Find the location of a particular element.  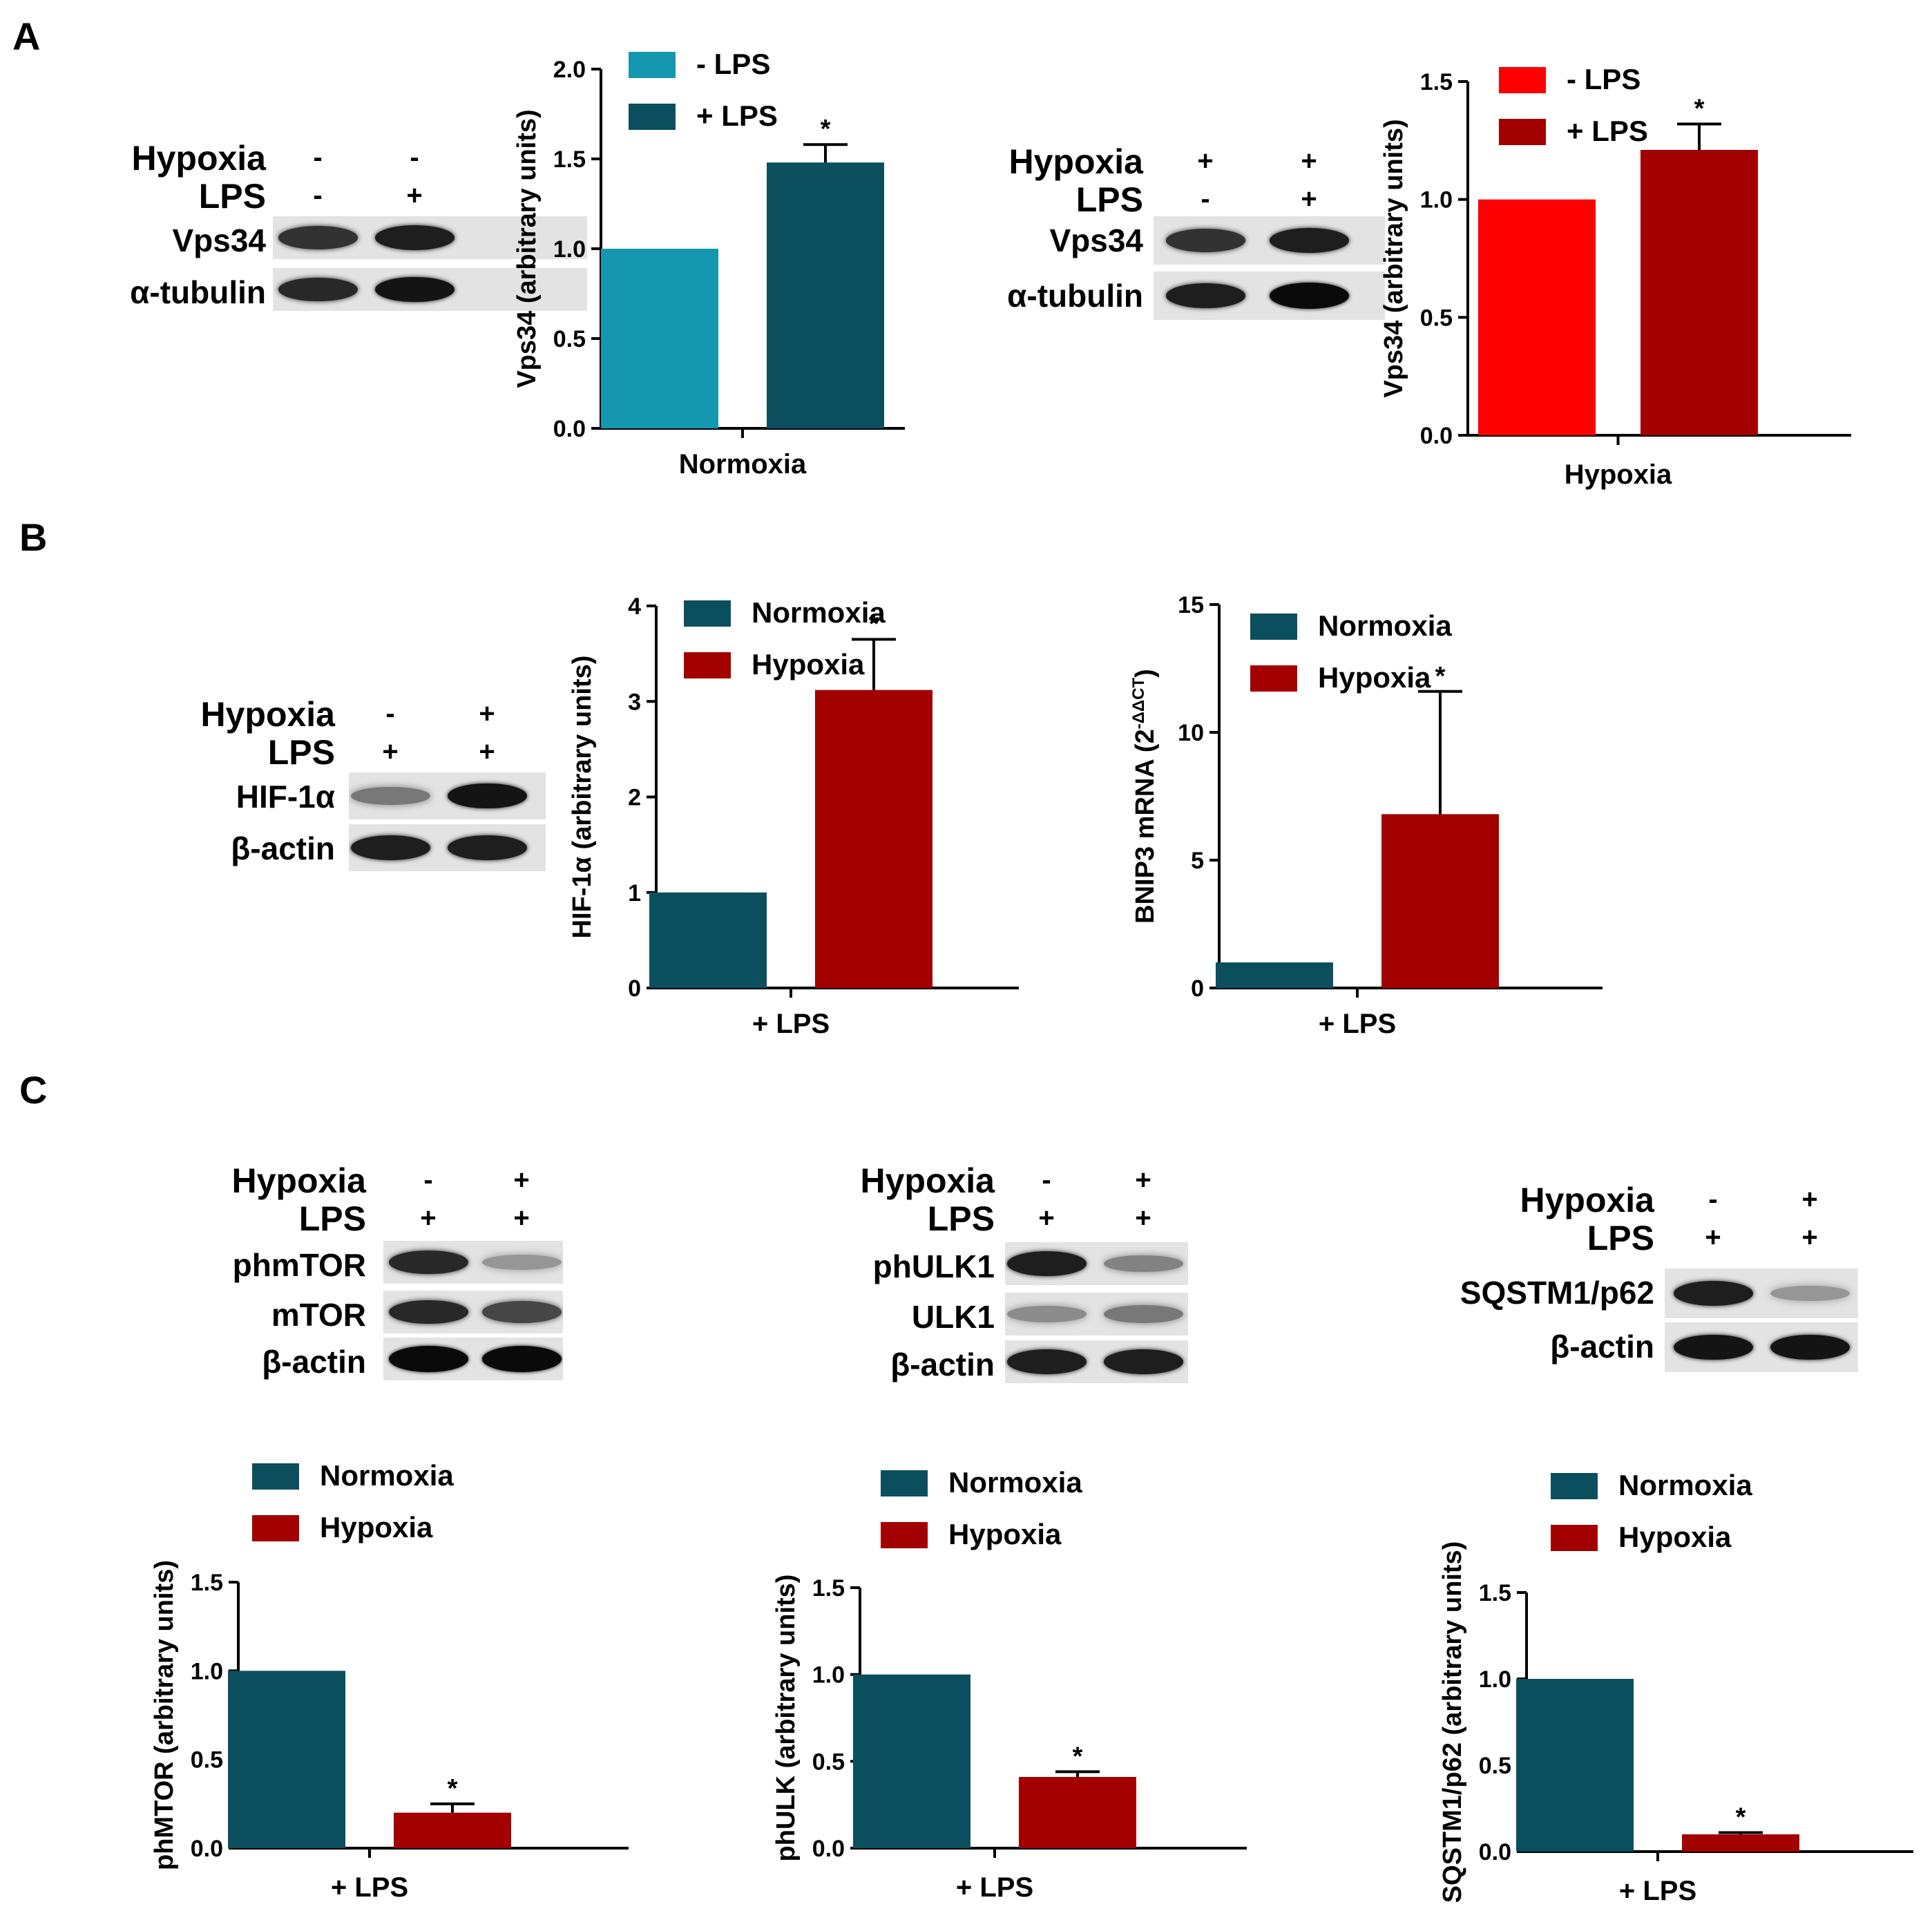

x-axis-label: Hypoxia is located at coordinates (1618, 474).